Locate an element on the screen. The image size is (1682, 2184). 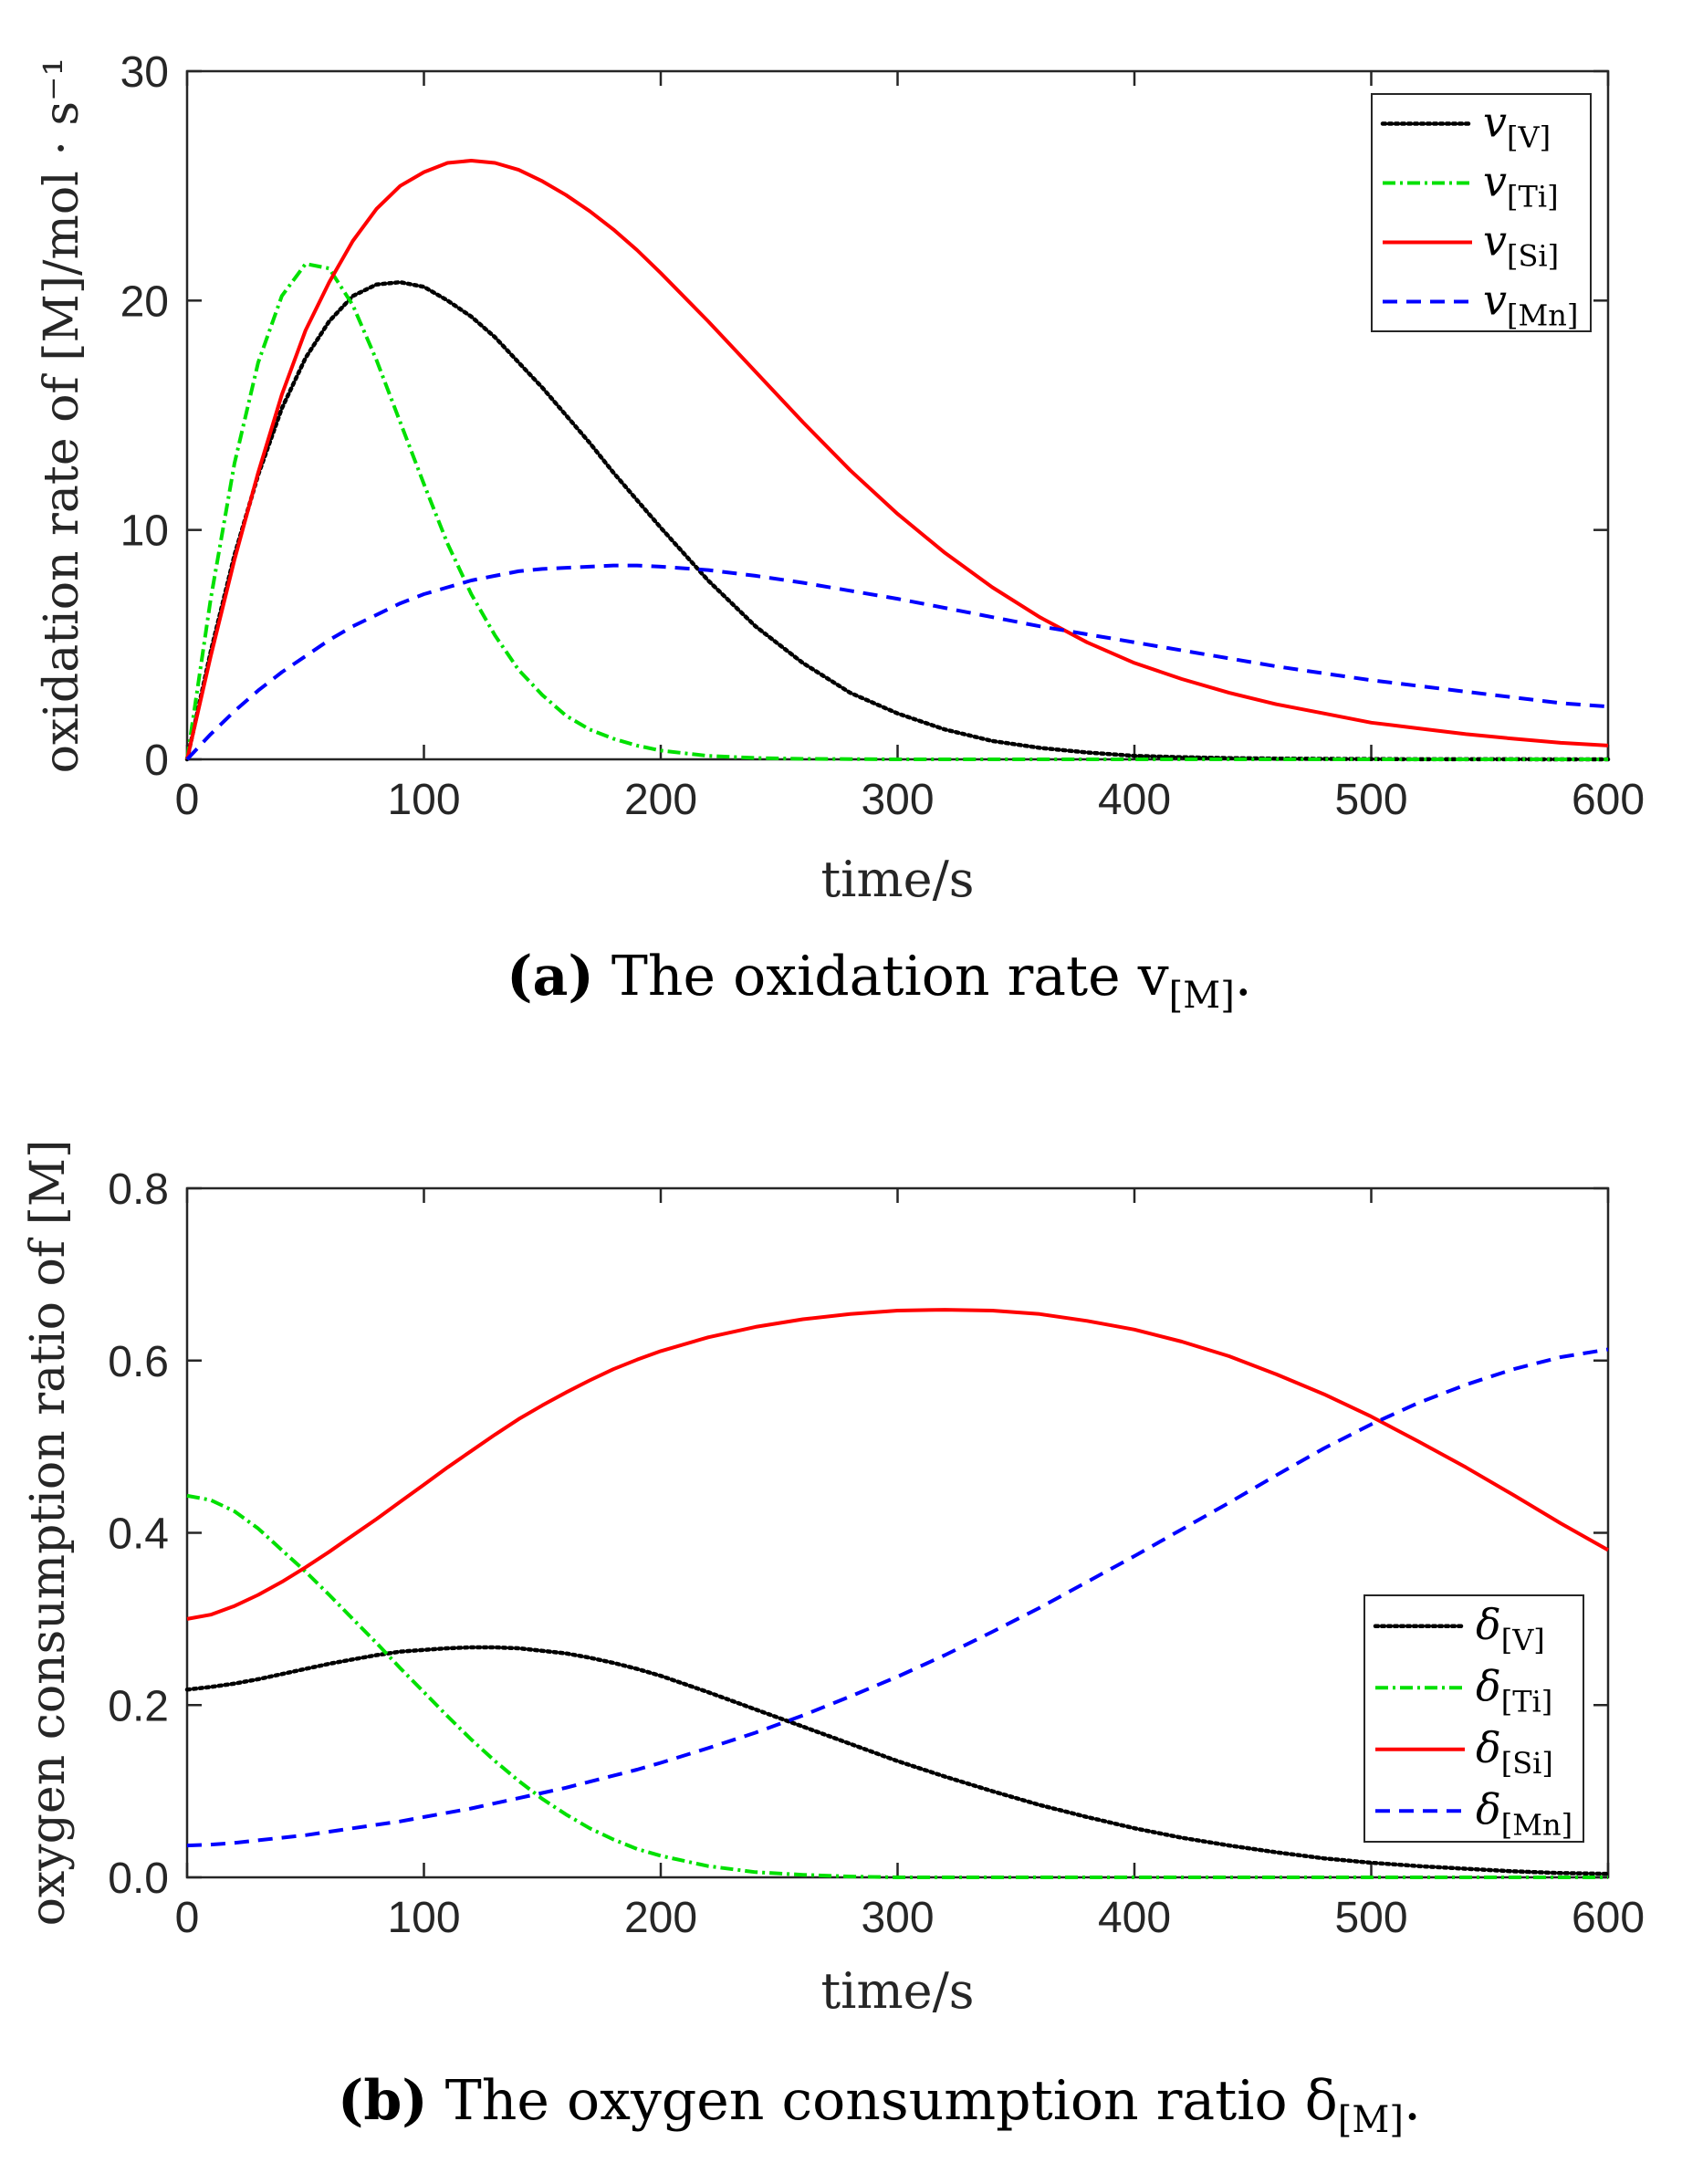
y-tick-label: 0.6 is located at coordinates (138, 1362).